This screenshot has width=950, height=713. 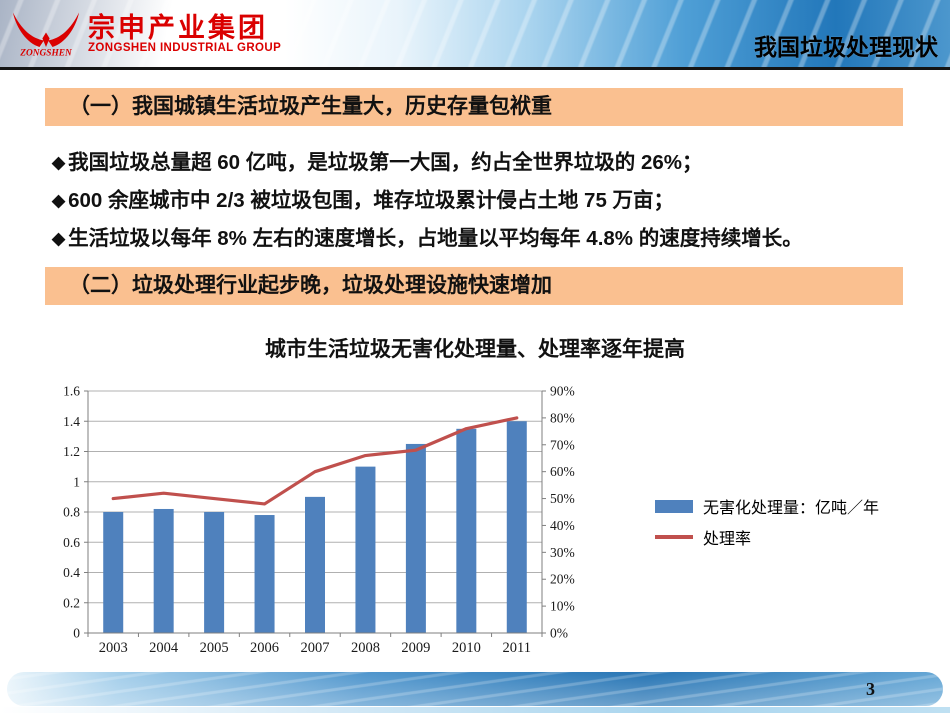 What do you see at coordinates (315, 564) in the screenshot?
I see `bar-2007` at bounding box center [315, 564].